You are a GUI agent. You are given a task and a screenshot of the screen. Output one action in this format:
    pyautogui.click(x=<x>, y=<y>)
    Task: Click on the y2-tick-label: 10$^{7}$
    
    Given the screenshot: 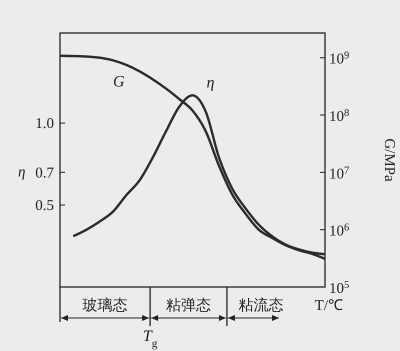 What is the action you would take?
    pyautogui.click(x=339, y=173)
    